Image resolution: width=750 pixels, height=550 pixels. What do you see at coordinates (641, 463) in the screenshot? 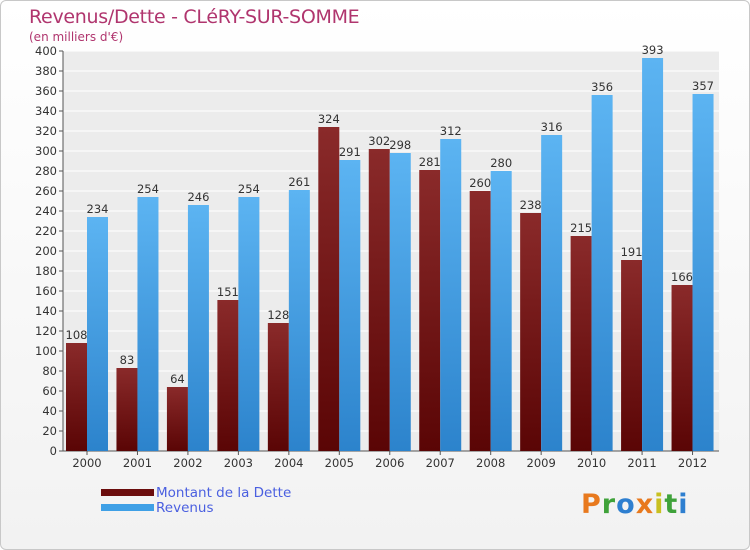
I see `x-tick-label: 2011` at bounding box center [641, 463].